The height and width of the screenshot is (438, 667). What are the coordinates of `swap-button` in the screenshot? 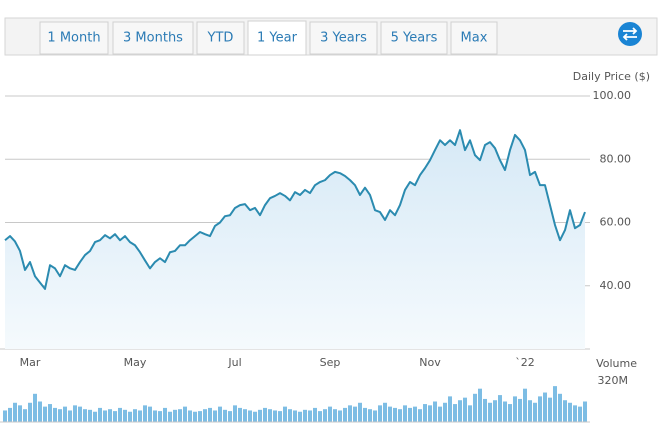 It's located at (630, 34).